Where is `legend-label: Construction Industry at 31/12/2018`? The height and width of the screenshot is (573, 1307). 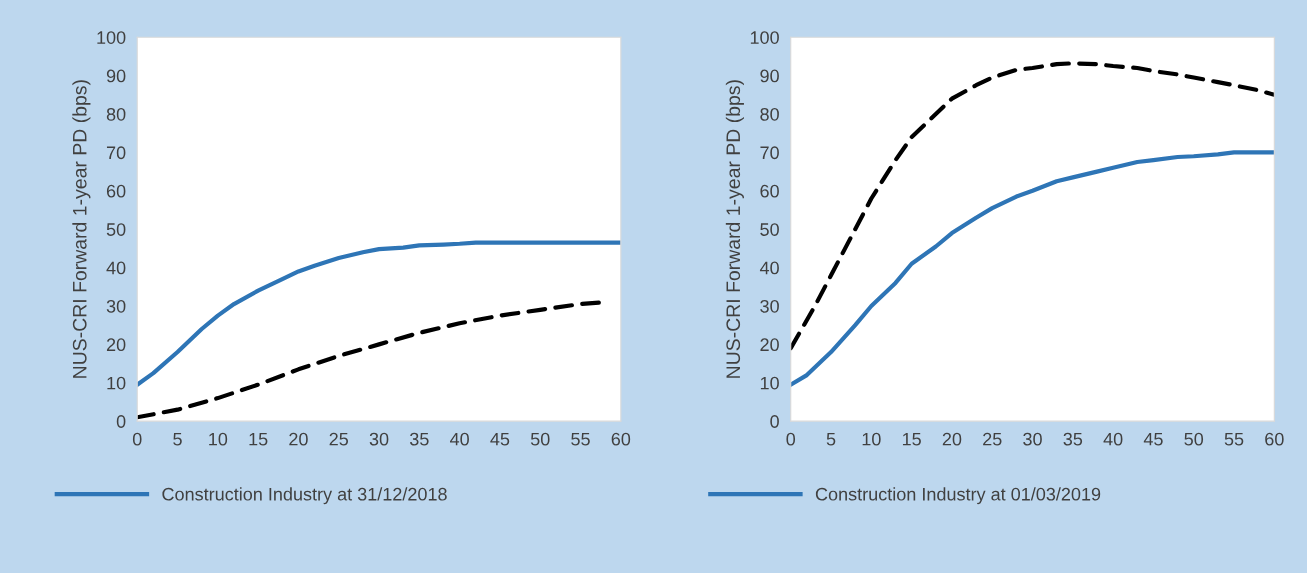 legend-label: Construction Industry at 31/12/2018 is located at coordinates (304, 496).